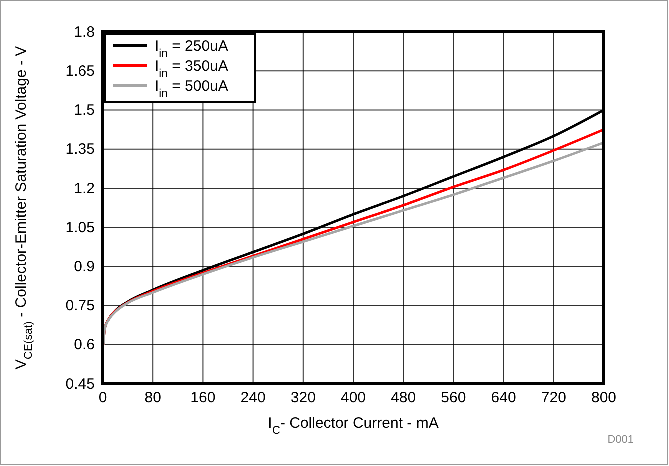  Describe the element at coordinates (84, 267) in the screenshot. I see `y-tick-label: 0.9` at that location.